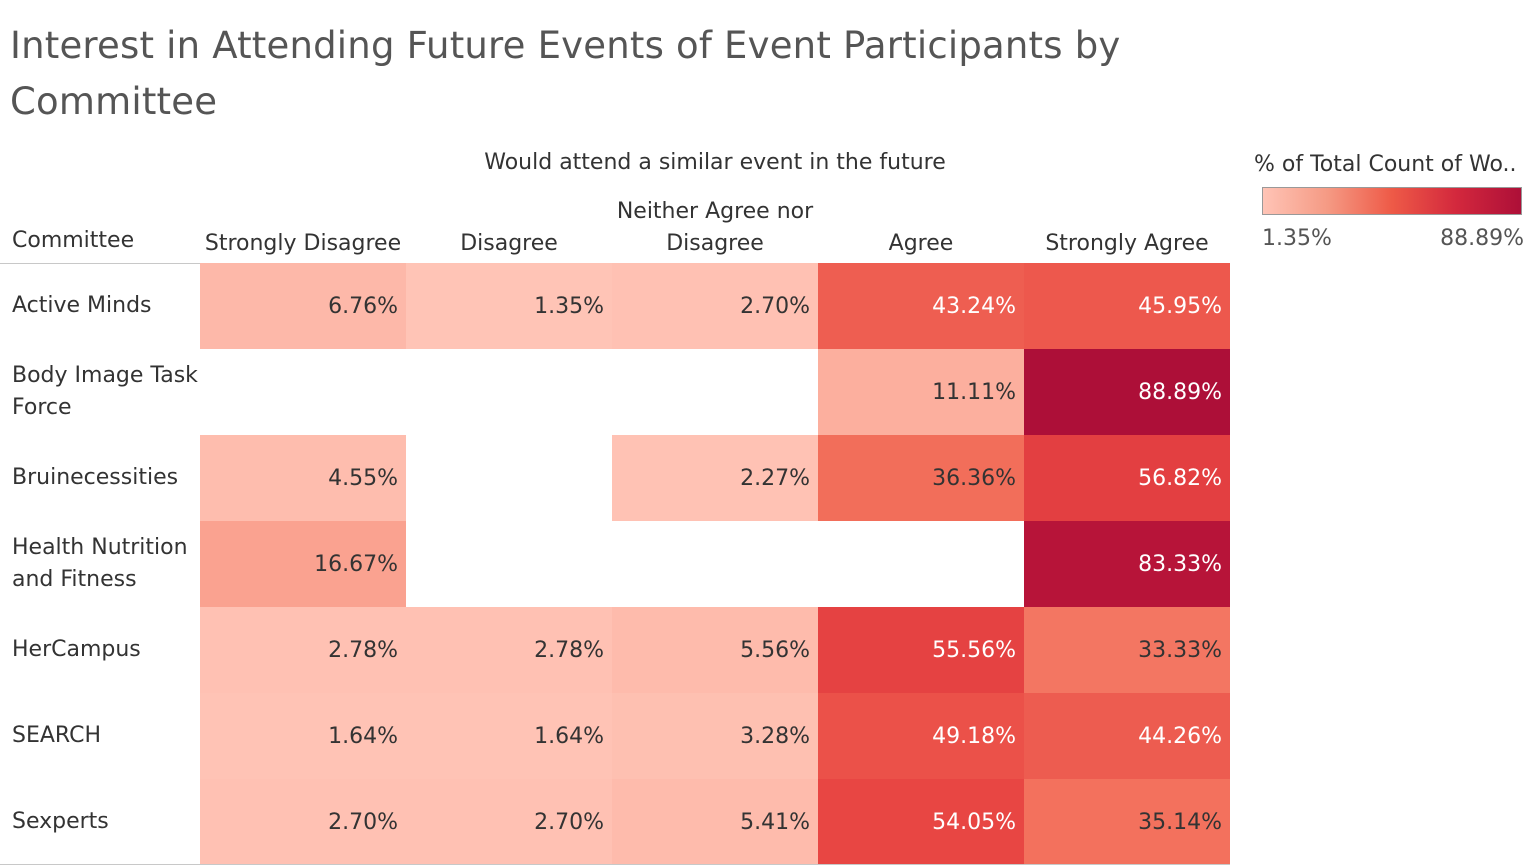 Image resolution: width=1534 pixels, height=866 pixels. Describe the element at coordinates (715, 227) in the screenshot. I see `column-header: Neither Agree nor Disagree` at that location.